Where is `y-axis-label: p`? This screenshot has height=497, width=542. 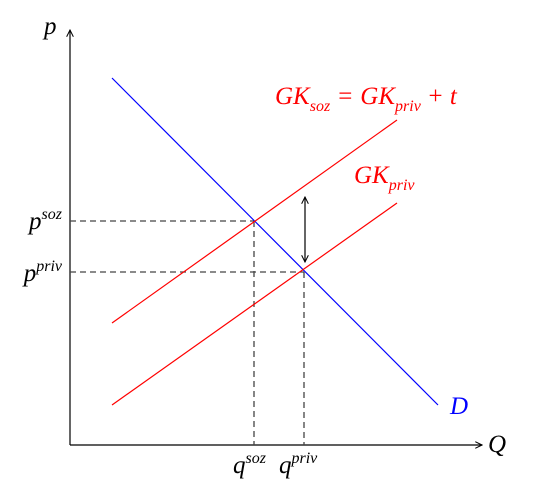
y-axis-label: p is located at coordinates (49, 26).